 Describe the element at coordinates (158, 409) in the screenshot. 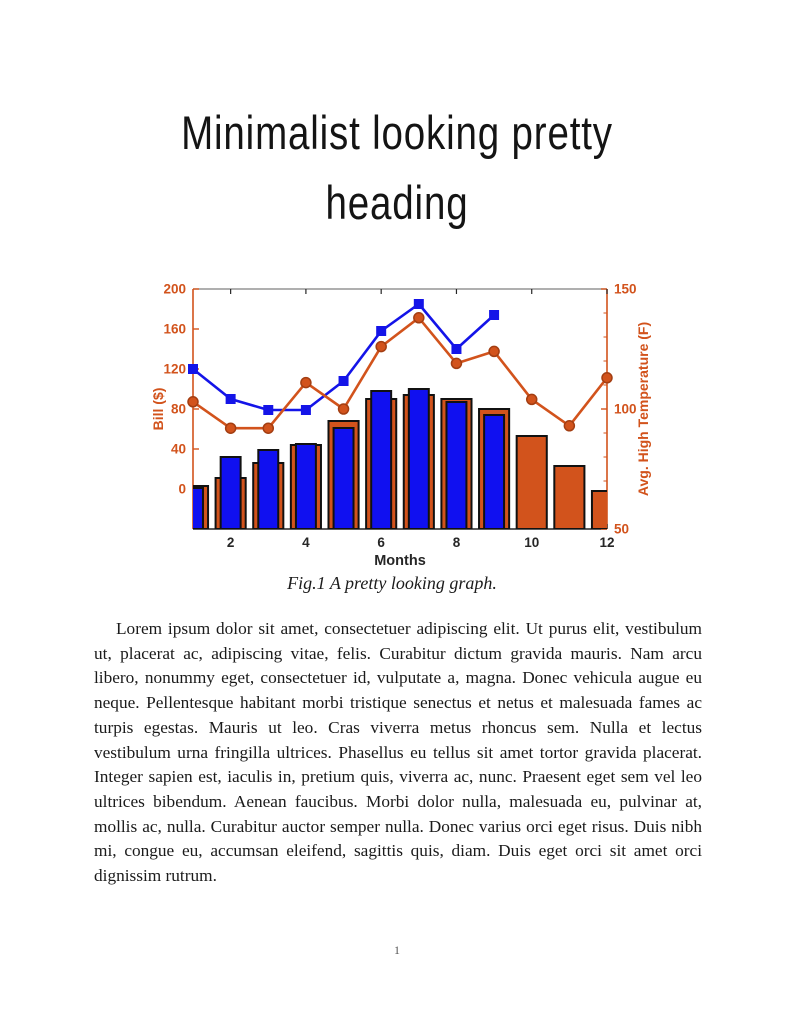

I see `left-axis-label: Bill ($)` at that location.